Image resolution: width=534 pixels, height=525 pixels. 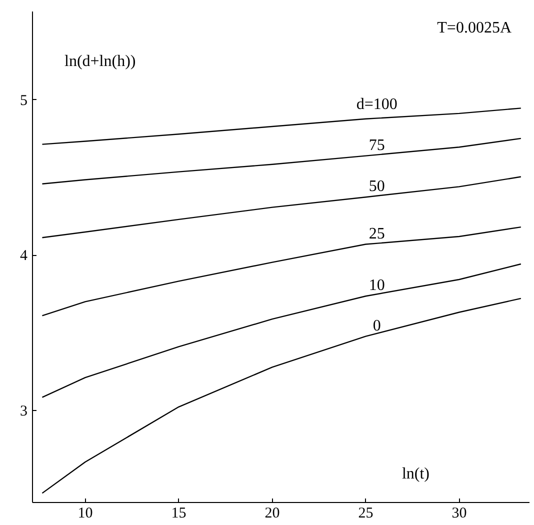 I want to click on x-tick-label: 10, so click(x=85, y=514).